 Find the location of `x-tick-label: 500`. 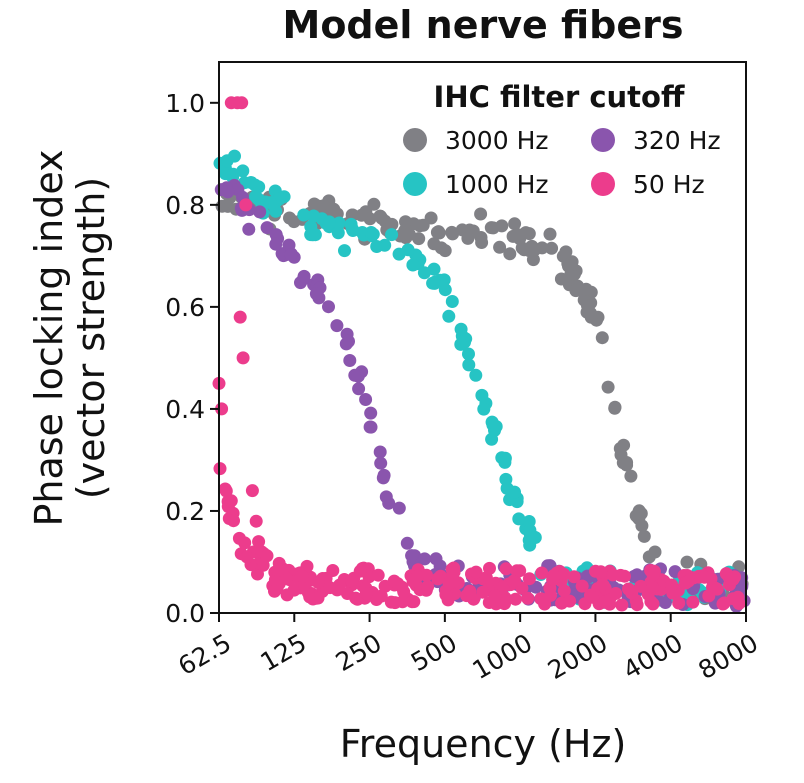

x-tick-label: 500 is located at coordinates (434, 652).